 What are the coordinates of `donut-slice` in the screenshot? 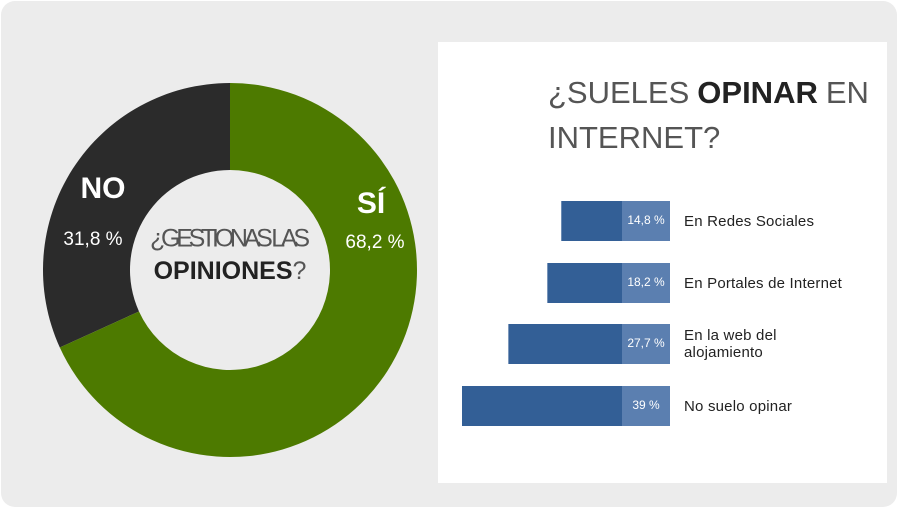 It's located at (136, 215).